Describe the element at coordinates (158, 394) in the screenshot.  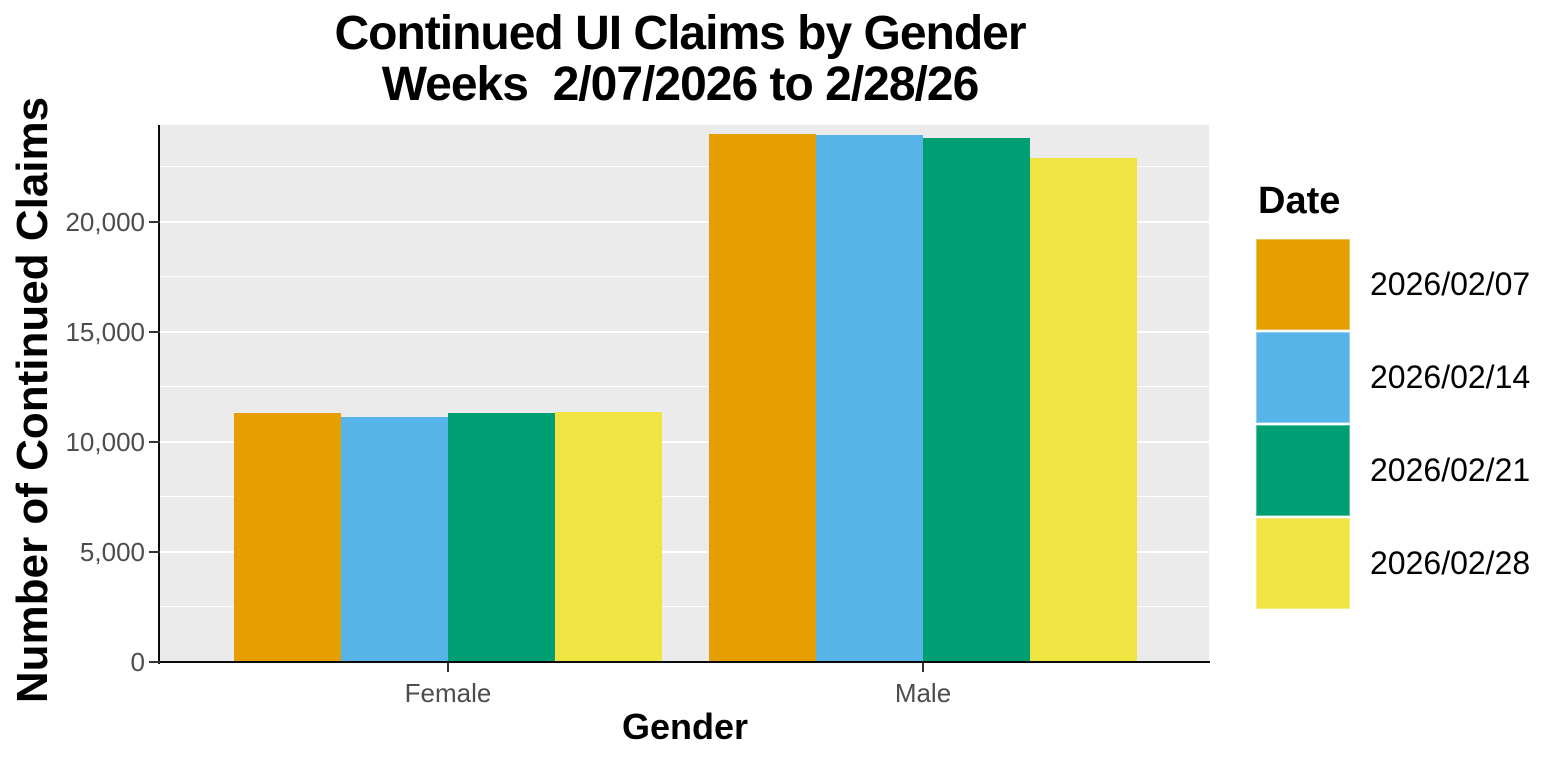
I see `y-axis-line` at that location.